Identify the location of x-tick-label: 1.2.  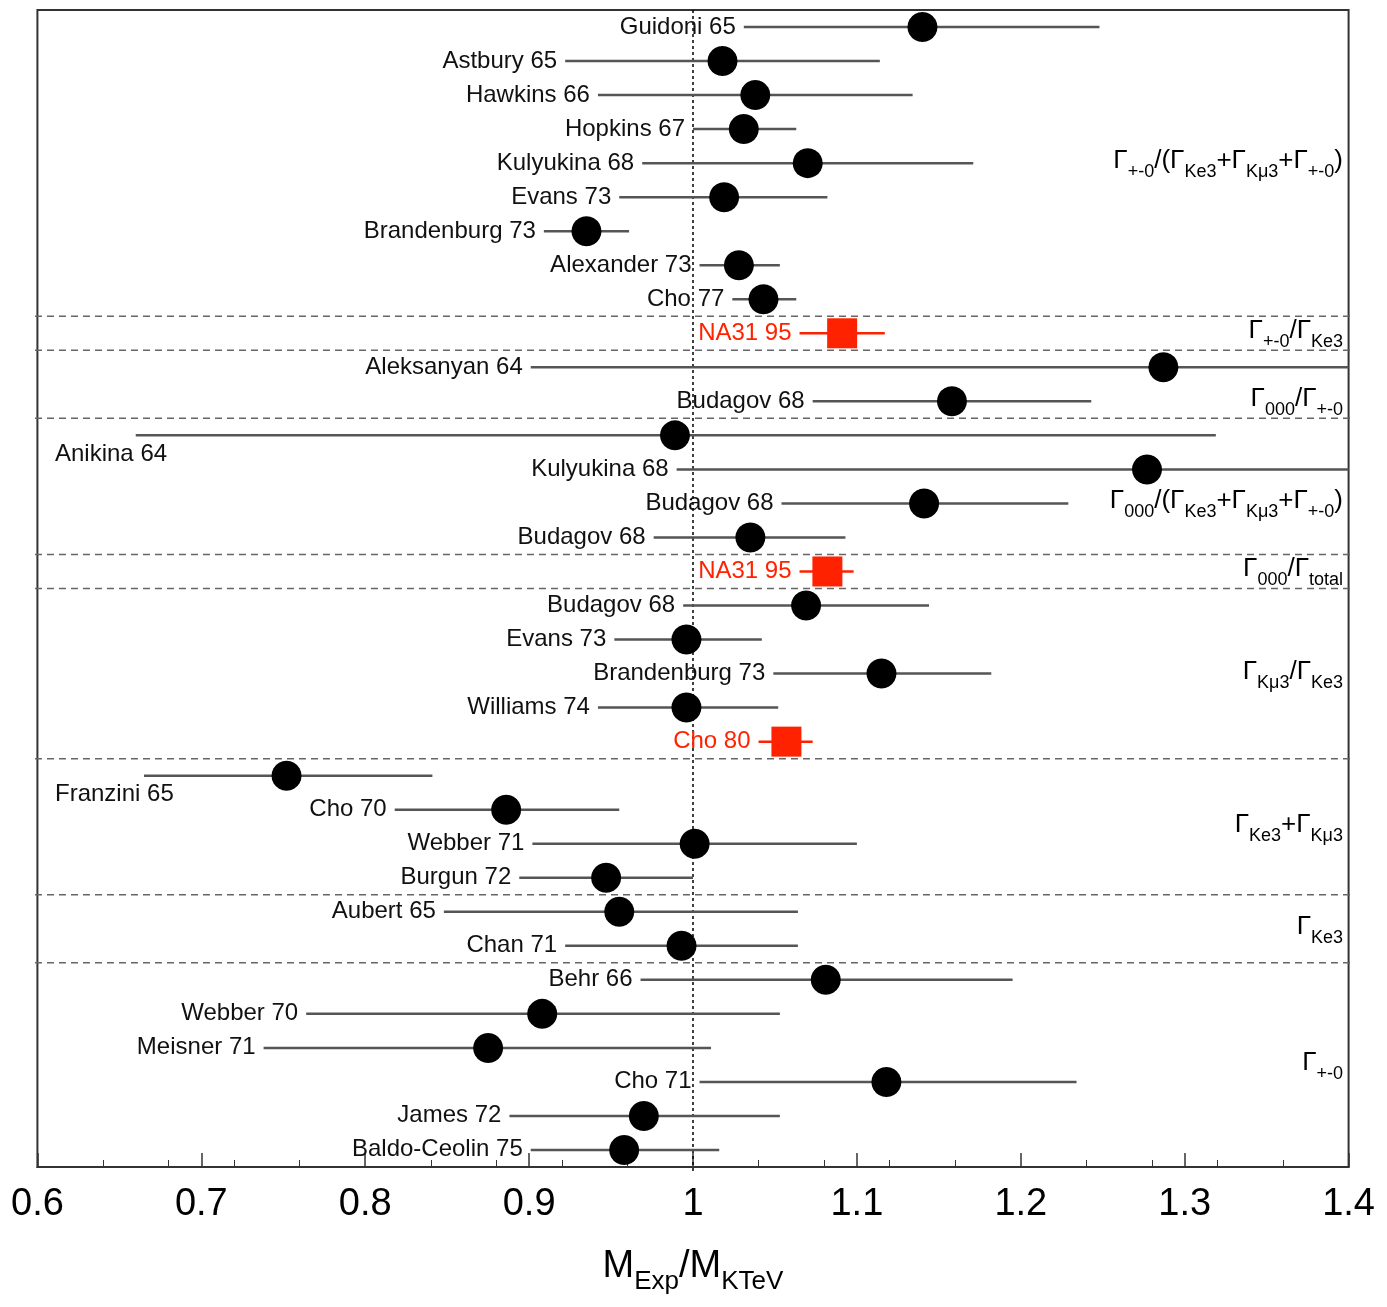
(1021, 1202).